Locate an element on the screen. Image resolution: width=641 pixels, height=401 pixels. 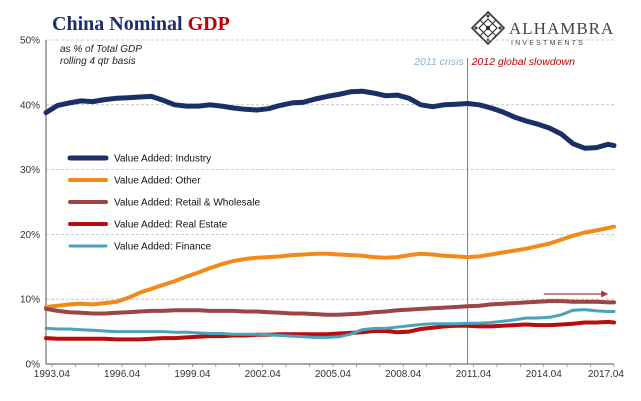
x-tick-label: 2014.04 is located at coordinates (544, 374).